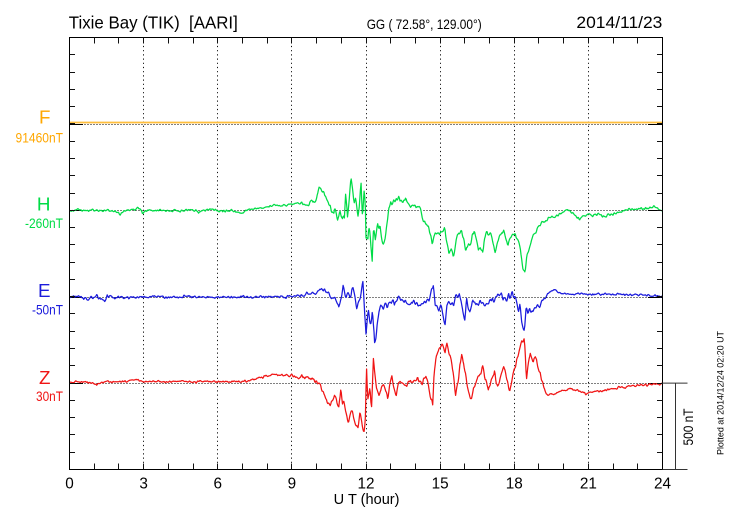 The width and height of the screenshot is (730, 520). I want to click on svg-text: 500 nT, so click(688, 427).